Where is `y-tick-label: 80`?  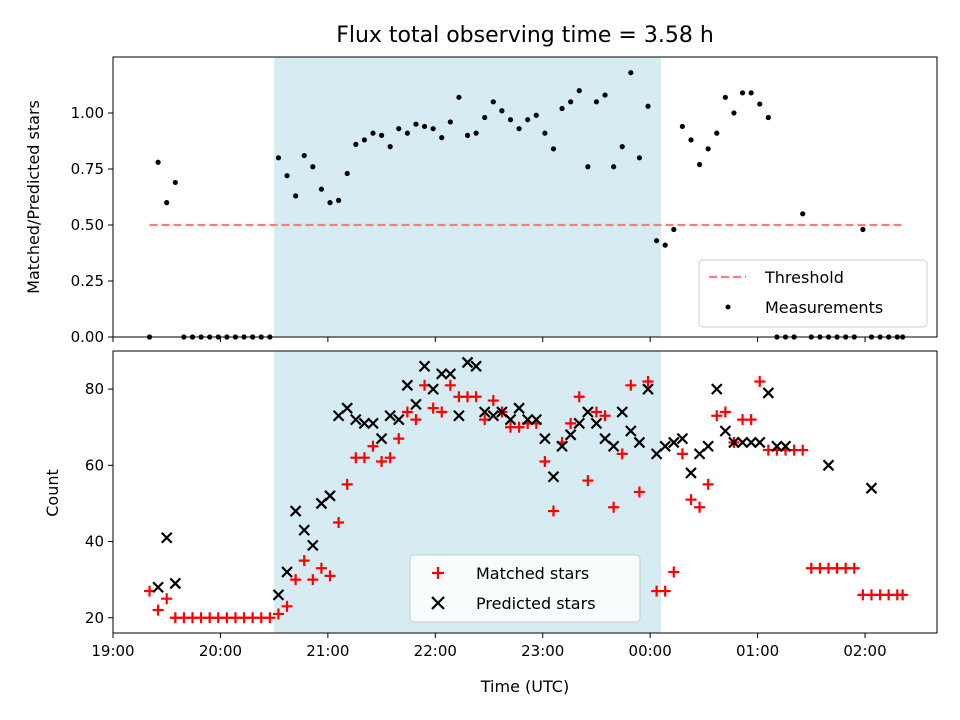
y-tick-label: 80 is located at coordinates (94, 389).